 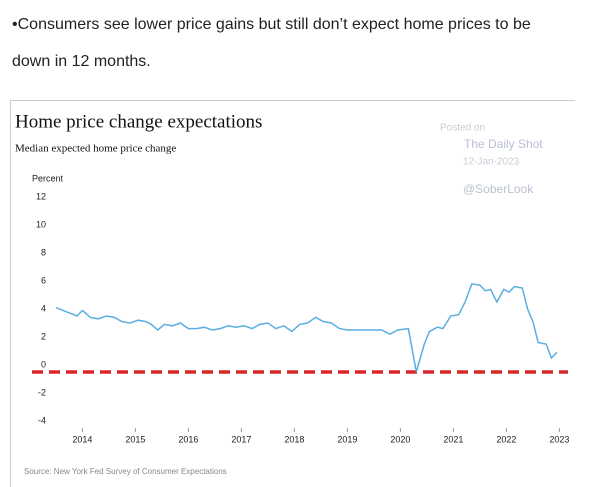 I want to click on y-tick-label: 10, so click(x=41, y=224).